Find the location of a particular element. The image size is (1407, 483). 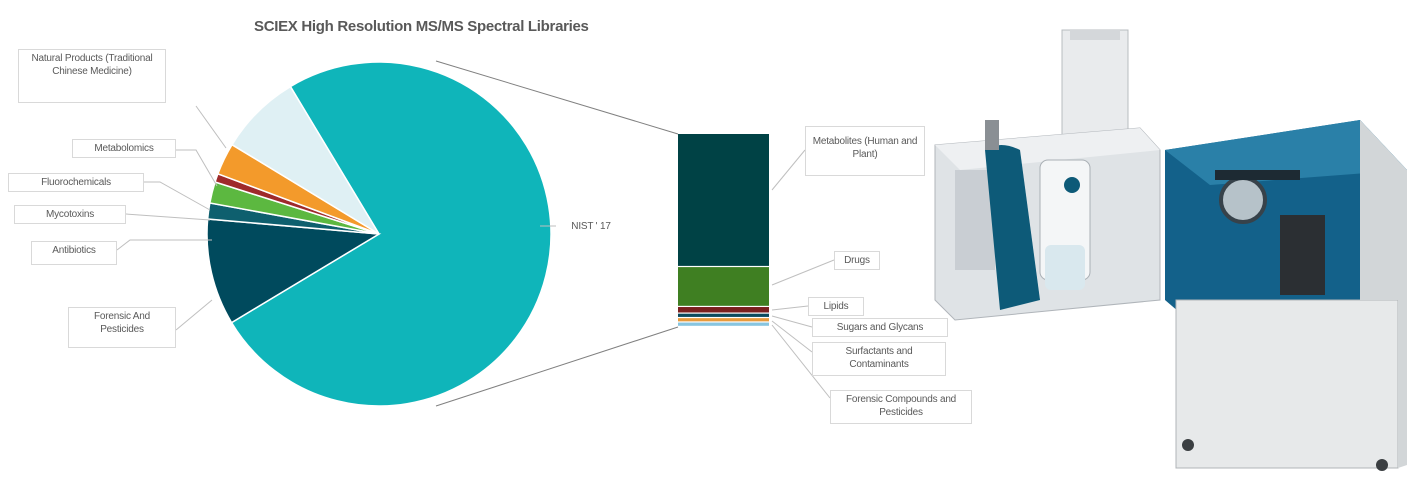

bar-label-sugars-and-glycans: Sugars and Glycans is located at coordinates (880, 327).